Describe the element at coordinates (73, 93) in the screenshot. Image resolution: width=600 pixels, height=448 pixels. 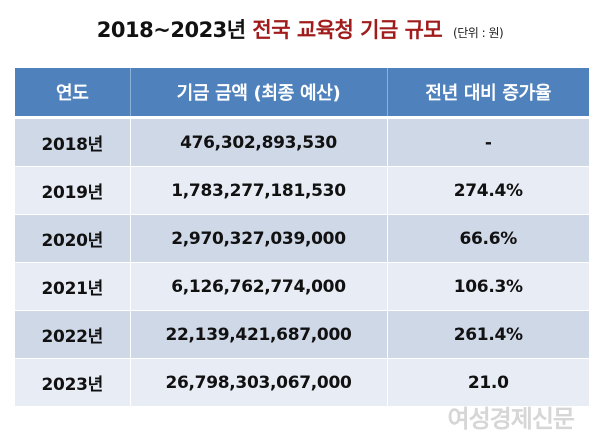
I see `header-year: 연도` at that location.